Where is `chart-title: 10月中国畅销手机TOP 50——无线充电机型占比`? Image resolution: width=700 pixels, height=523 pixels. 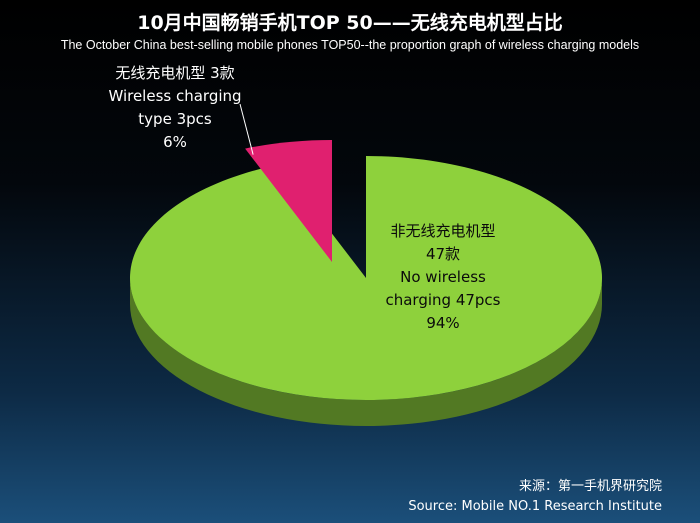
chart-title: 10月中国畅销手机TOP 50——无线充电机型占比 is located at coordinates (350, 23).